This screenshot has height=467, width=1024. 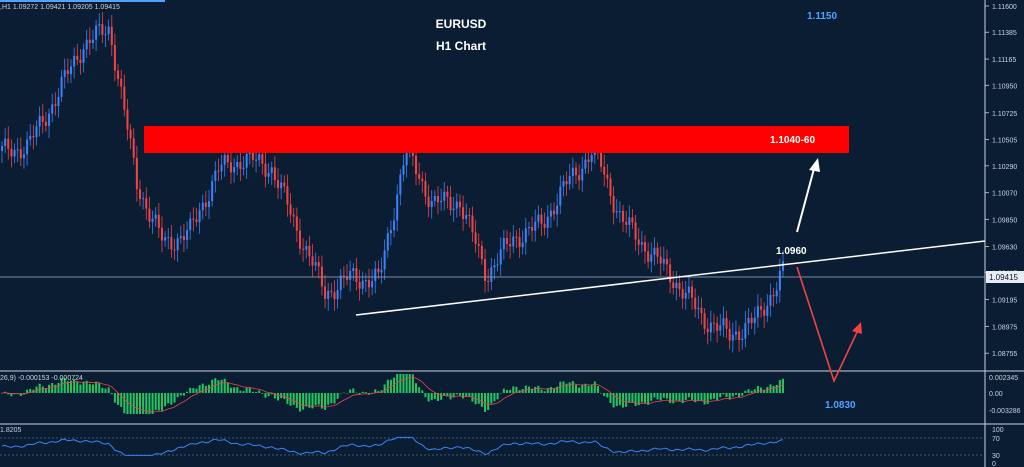 What do you see at coordinates (1004, 141) in the screenshot?
I see `price-tick-label: 1.10505` at bounding box center [1004, 141].